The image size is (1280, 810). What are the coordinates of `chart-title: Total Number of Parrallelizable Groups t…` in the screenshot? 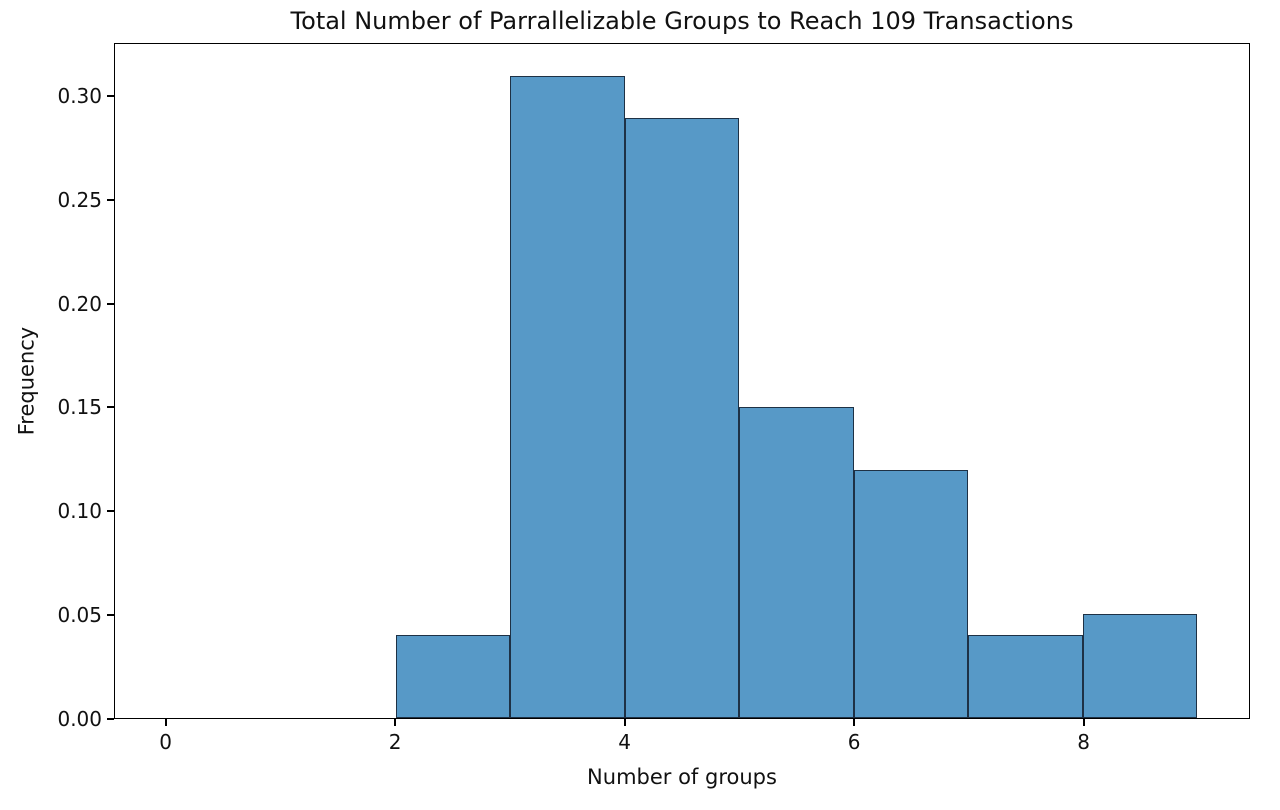 It's located at (682, 21).